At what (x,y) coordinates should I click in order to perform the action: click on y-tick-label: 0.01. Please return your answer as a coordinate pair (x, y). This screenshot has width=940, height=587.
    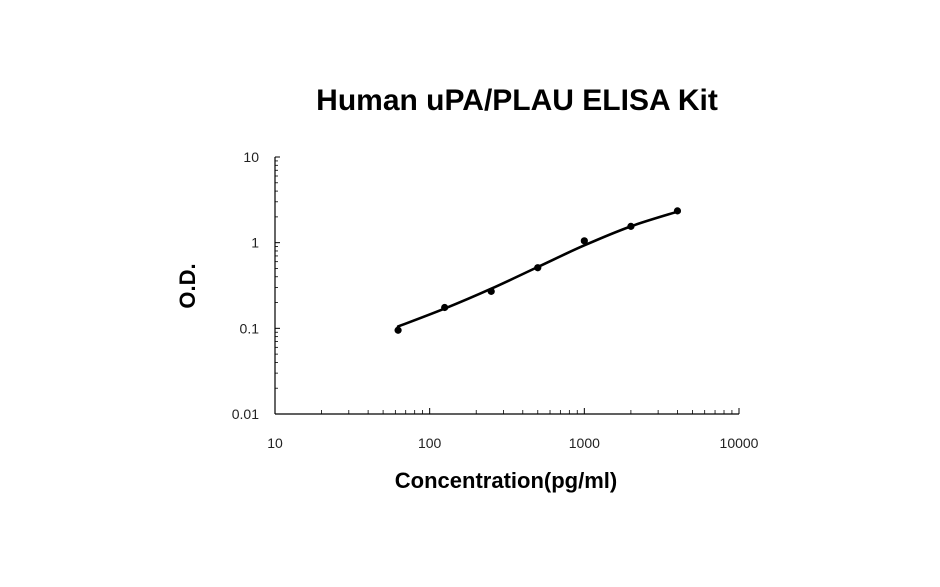
    Looking at the image, I should click on (245, 414).